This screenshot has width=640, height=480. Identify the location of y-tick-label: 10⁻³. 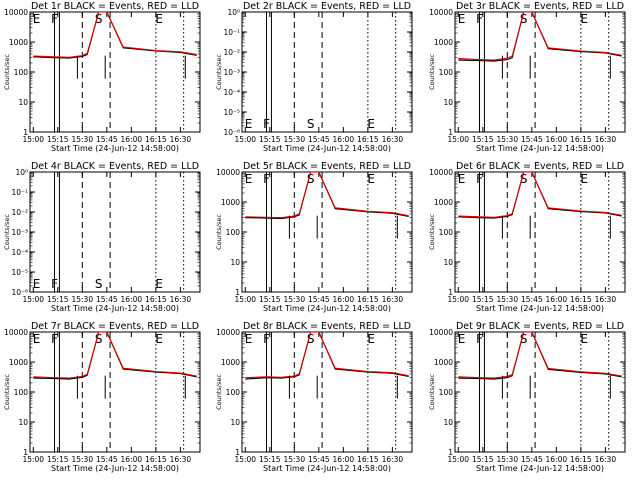
(19, 232).